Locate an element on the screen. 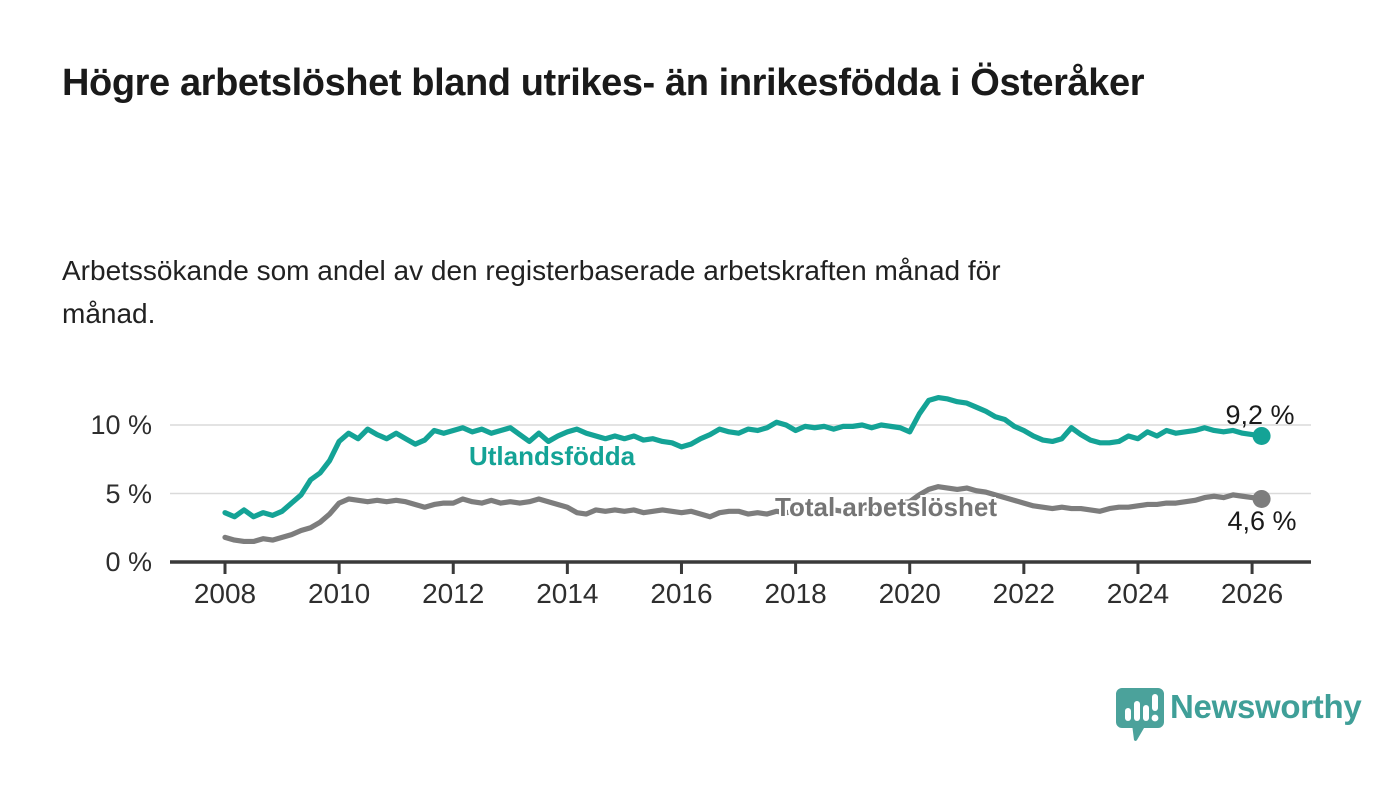 The width and height of the screenshot is (1400, 794). x-axis is located at coordinates (740, 567).